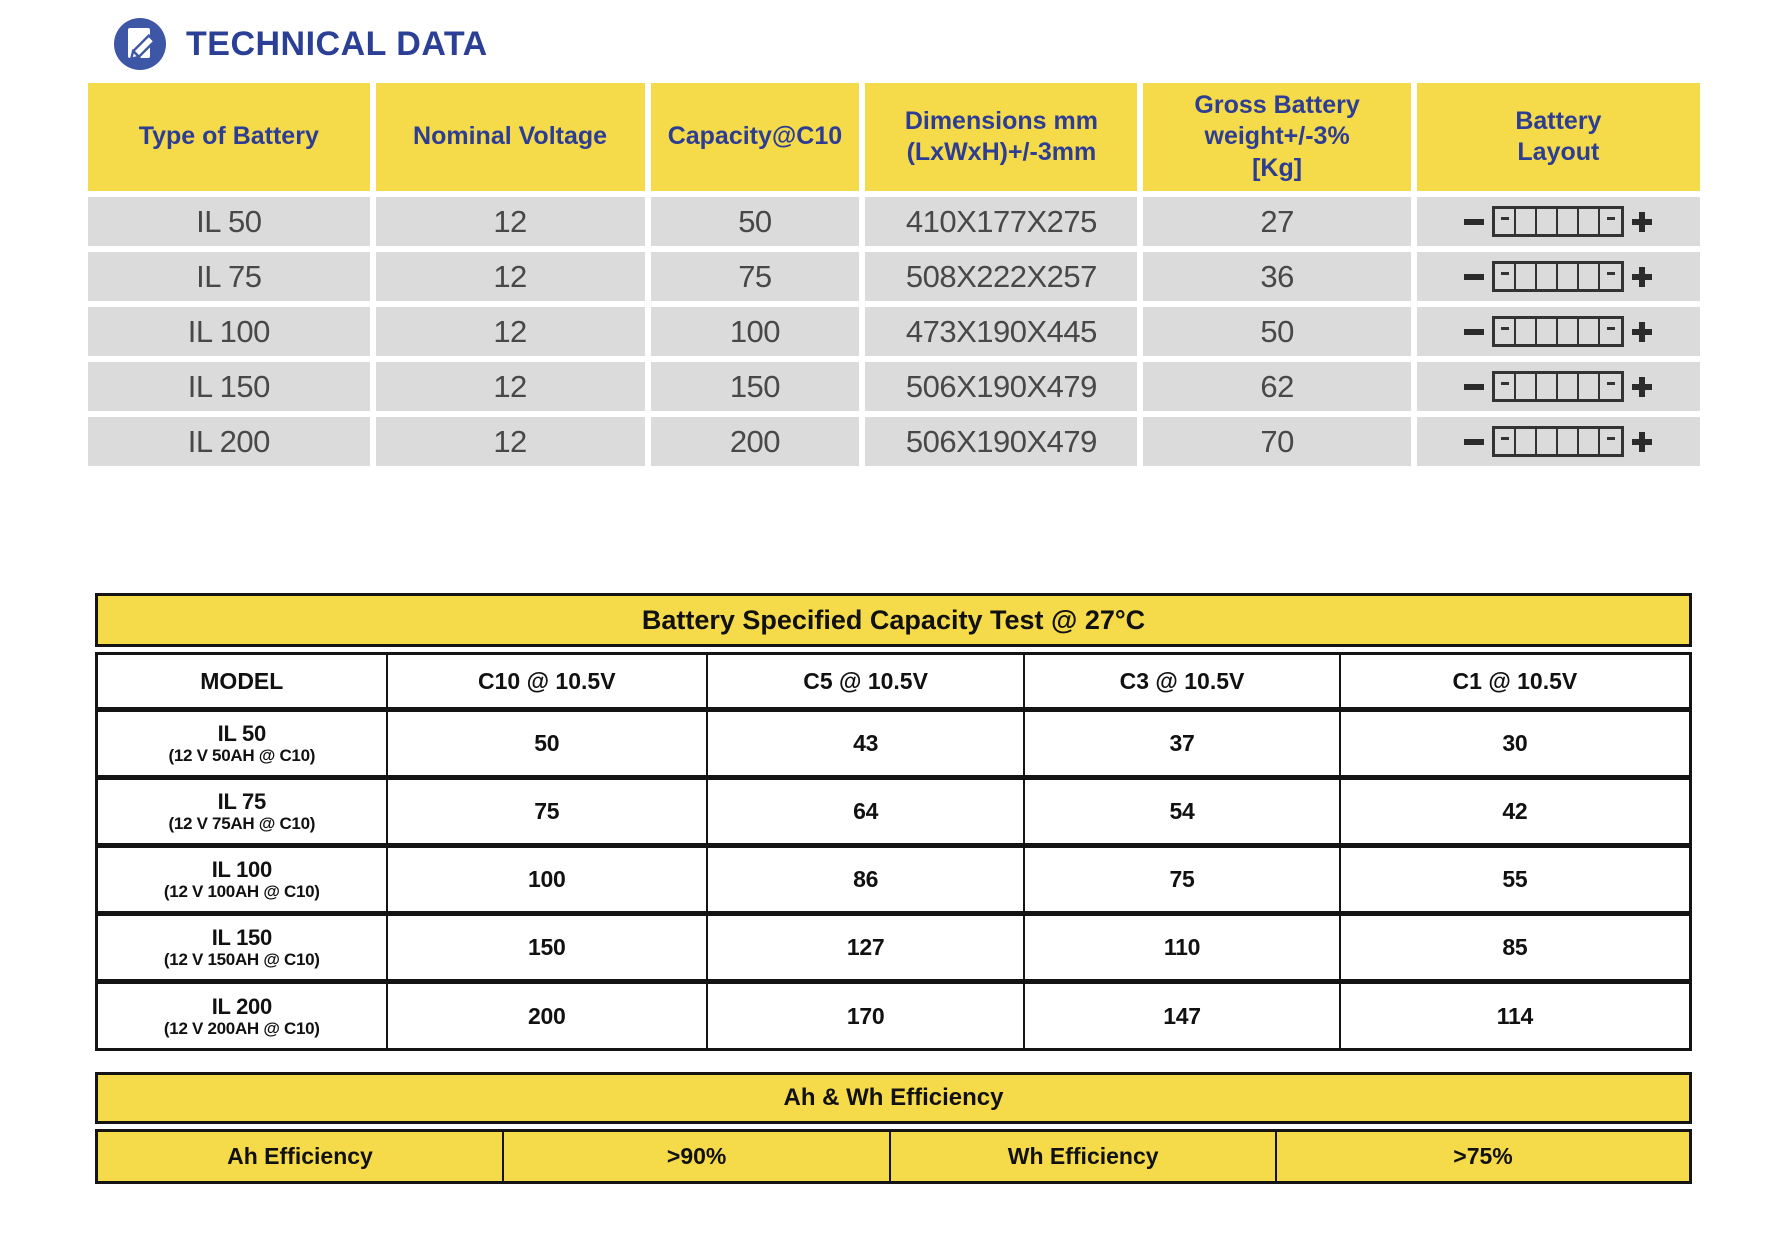  What do you see at coordinates (229, 386) in the screenshot?
I see `battery-type-cell: IL 150` at bounding box center [229, 386].